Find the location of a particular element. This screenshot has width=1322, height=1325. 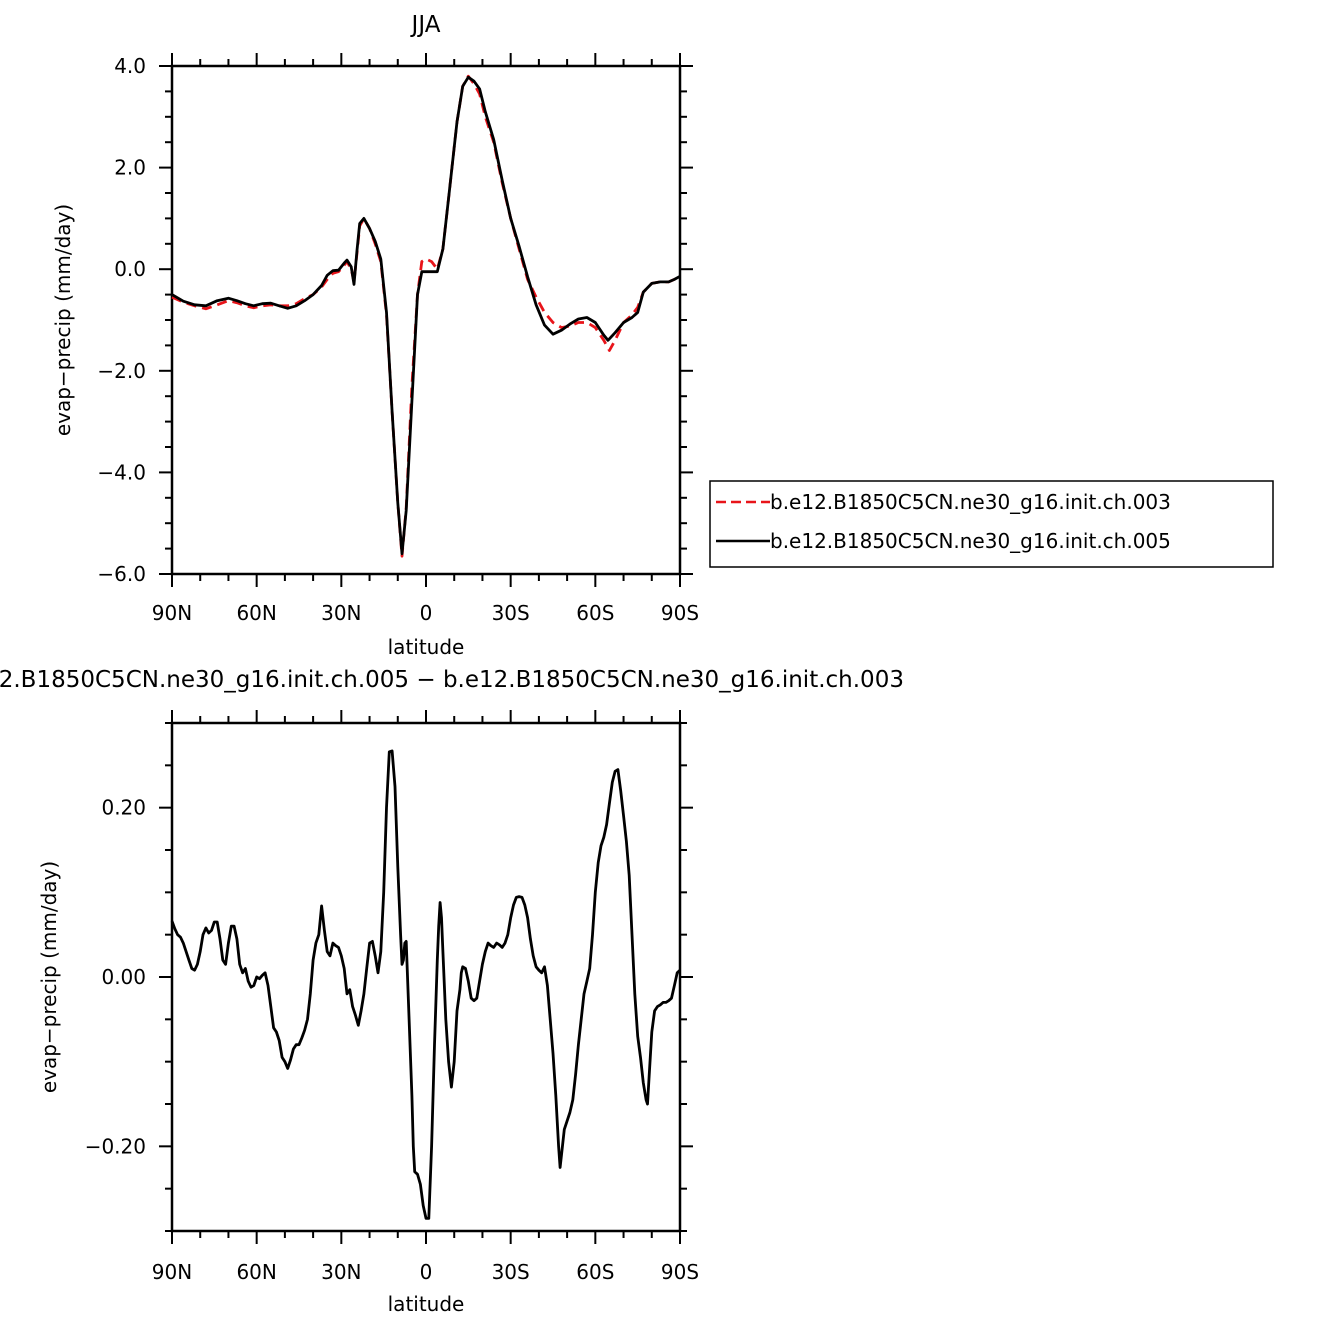

y-tick-label: 2.0 is located at coordinates (130, 168).